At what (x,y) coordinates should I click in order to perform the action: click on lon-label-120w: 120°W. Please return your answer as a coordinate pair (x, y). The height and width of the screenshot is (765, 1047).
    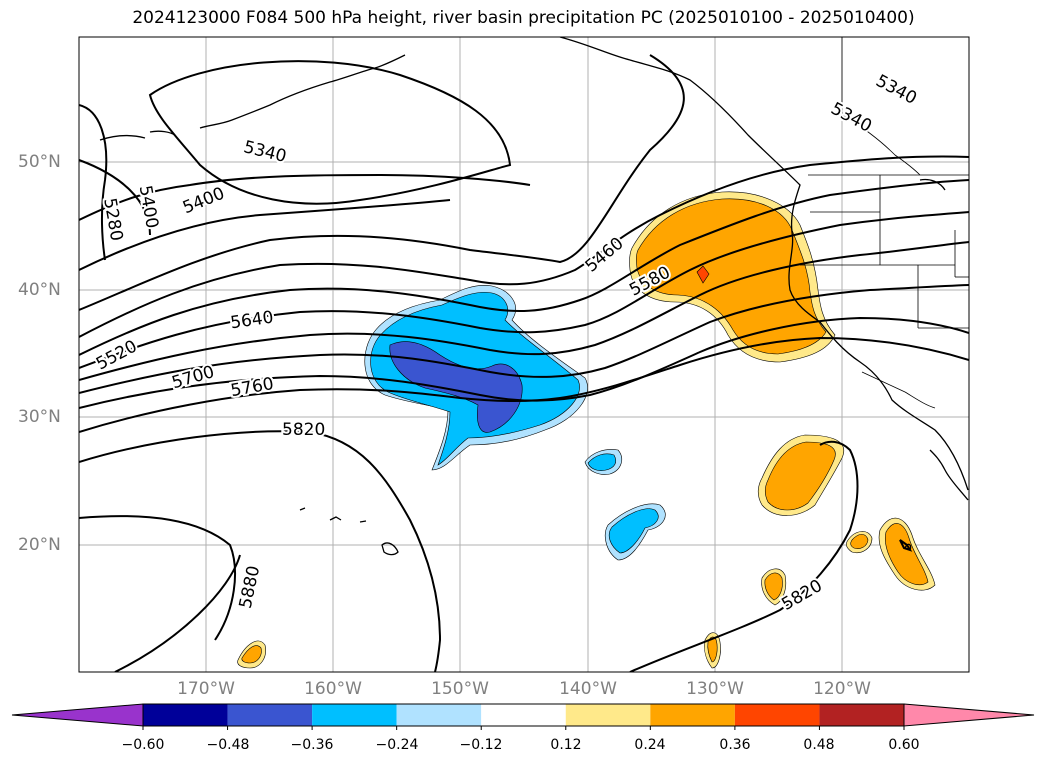
    Looking at the image, I should click on (842, 689).